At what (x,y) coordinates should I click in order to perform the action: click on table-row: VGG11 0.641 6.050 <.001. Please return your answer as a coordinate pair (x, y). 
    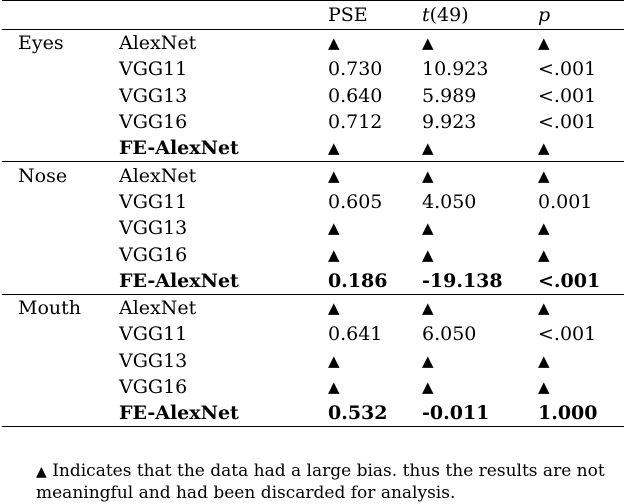
    Looking at the image, I should click on (313, 334).